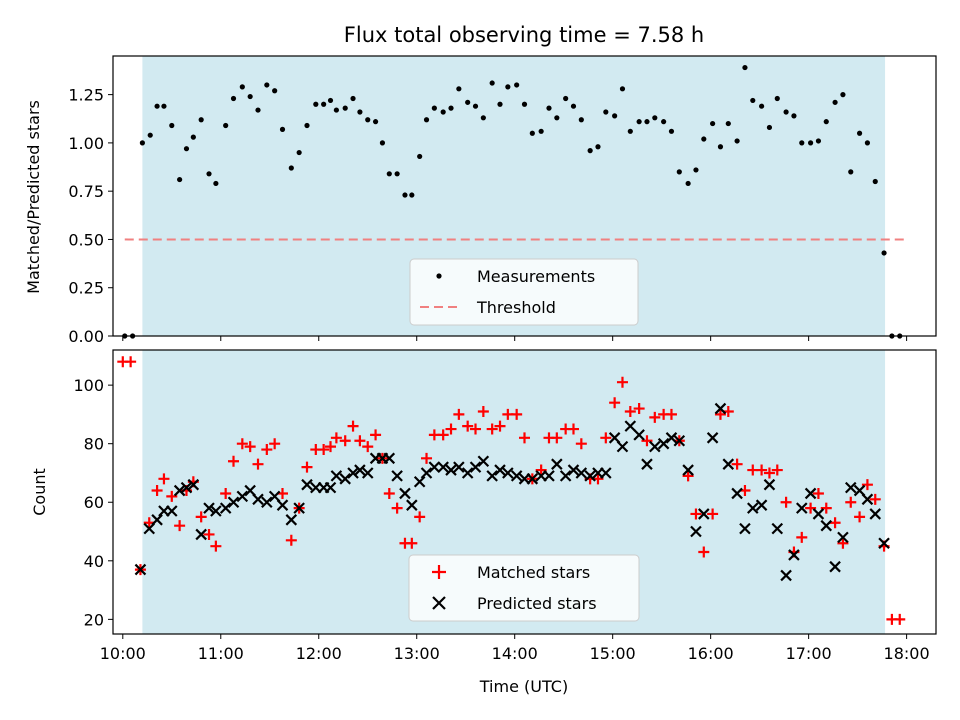 This screenshot has width=960, height=720. I want to click on count-y-tick-label: 80, so click(94, 444).